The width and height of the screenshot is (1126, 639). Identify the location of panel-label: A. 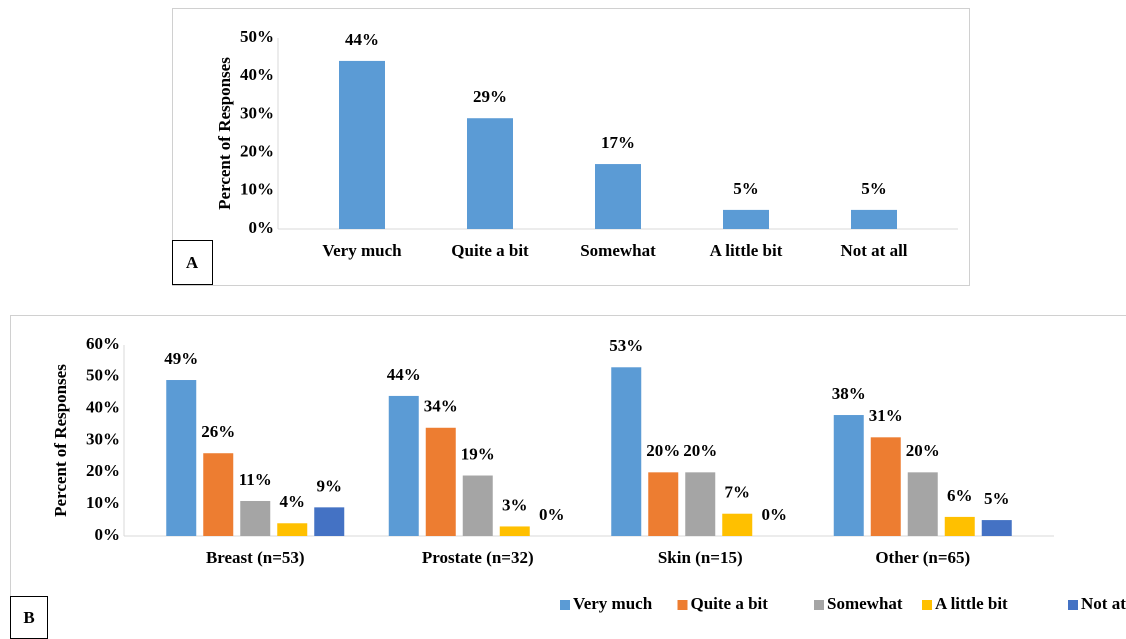
(192, 262).